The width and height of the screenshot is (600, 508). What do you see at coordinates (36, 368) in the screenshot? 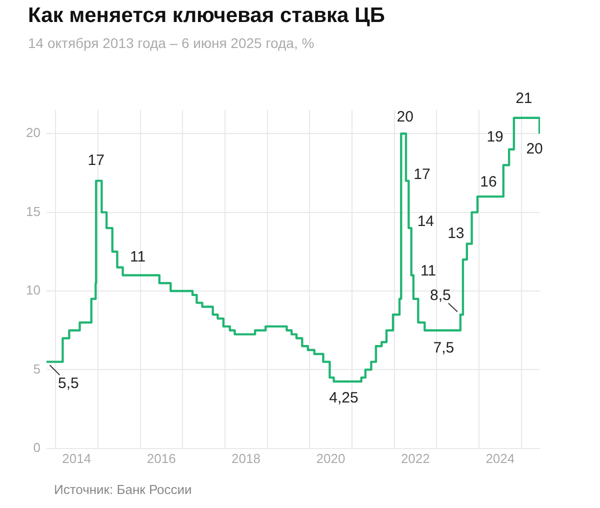
I see `y-tick-label: 5` at bounding box center [36, 368].